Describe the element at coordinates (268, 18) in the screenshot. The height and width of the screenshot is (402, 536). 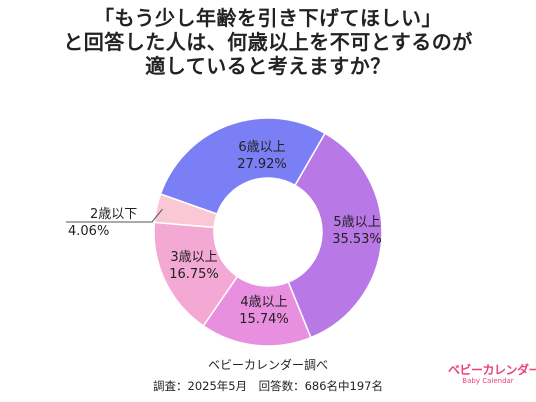
I see `title-line-1: 「もう少し年齢を引き下げてほしい」` at that location.